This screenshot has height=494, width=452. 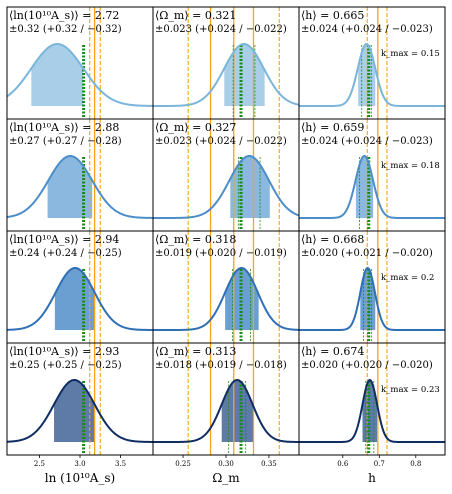 What do you see at coordinates (65, 29) in the screenshot?
I see `error-label: ±0.32 (+0.32 / −0.32)` at bounding box center [65, 29].